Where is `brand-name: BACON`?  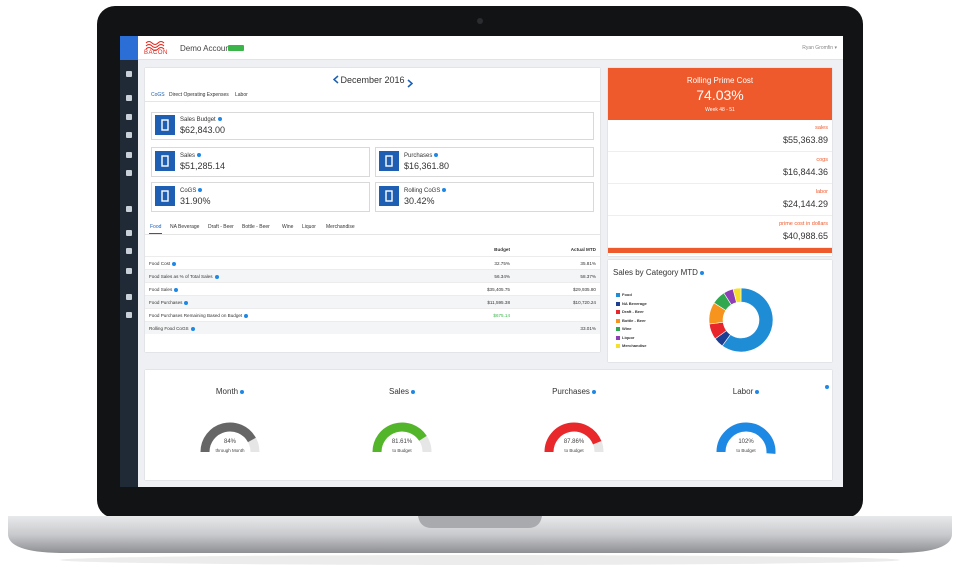
brand-name: BACON is located at coordinates (156, 53).